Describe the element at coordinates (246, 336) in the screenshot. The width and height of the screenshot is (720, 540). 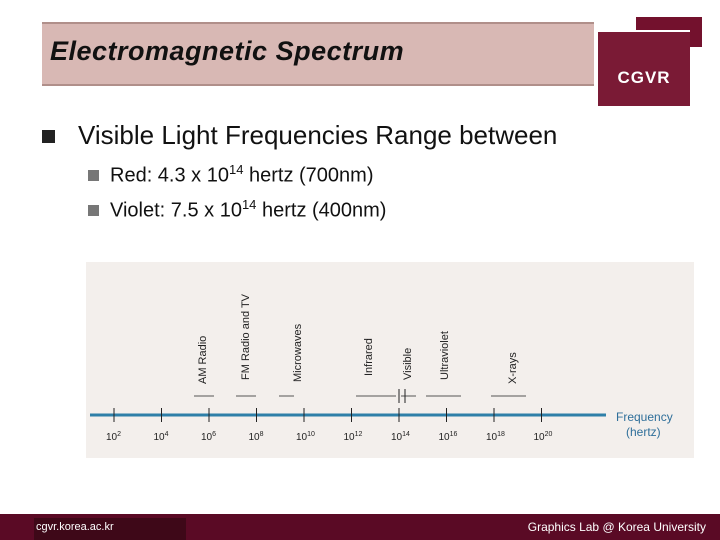
I see `band-label: FM Radio and TV` at that location.